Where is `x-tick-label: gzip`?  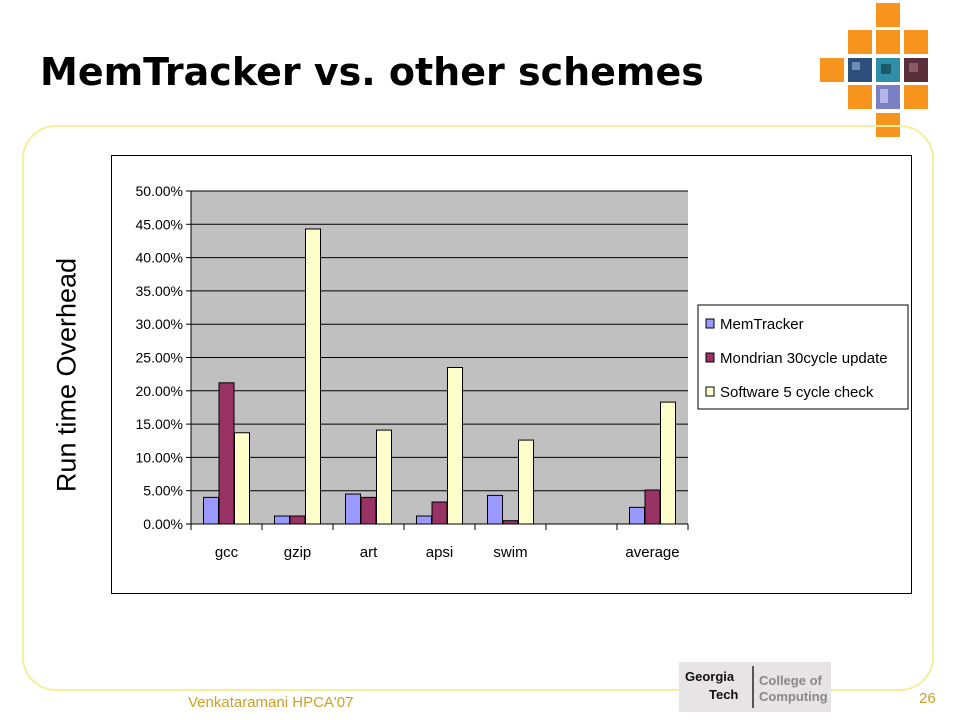 x-tick-label: gzip is located at coordinates (298, 552).